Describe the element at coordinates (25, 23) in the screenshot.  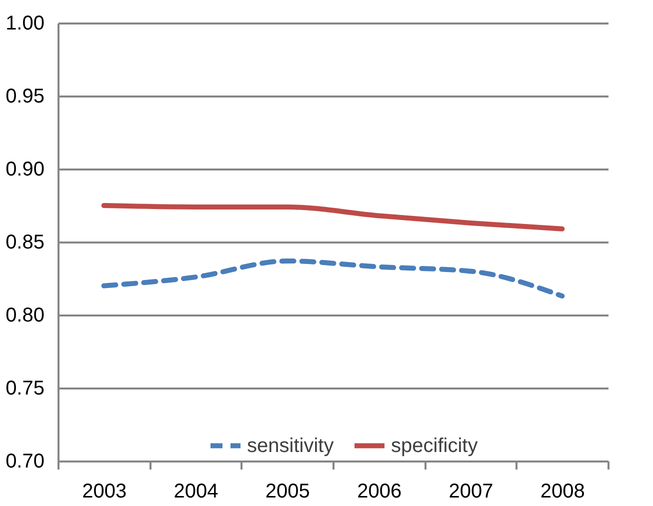
I see `y-tick-label: 1.00` at that location.